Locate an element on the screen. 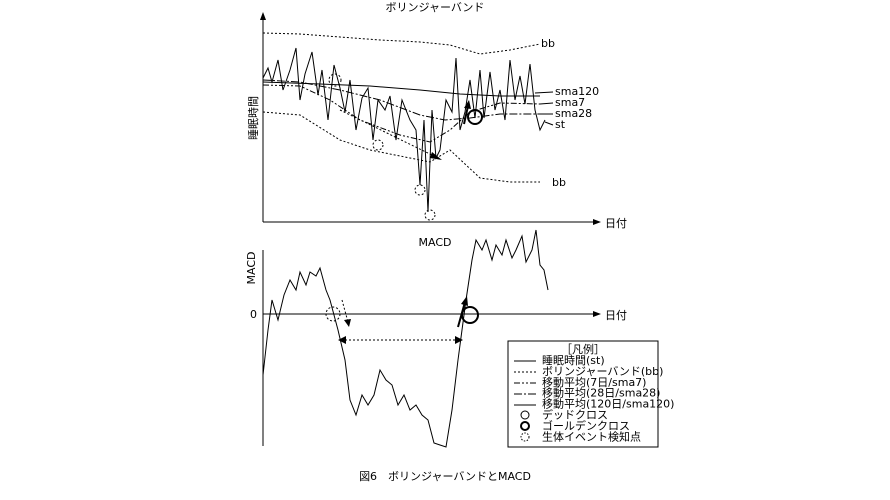 Image resolution: width=890 pixels, height=500 pixels. top-x-label: 日付 is located at coordinates (616, 223).